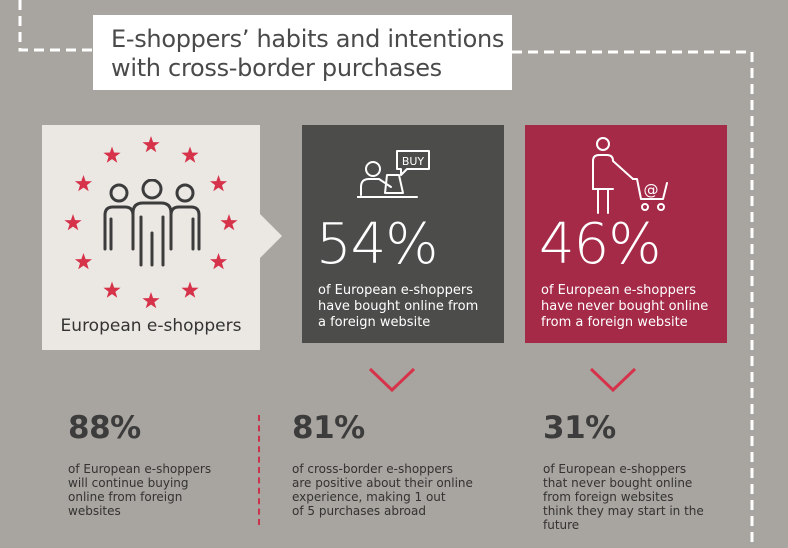 The height and width of the screenshot is (548, 788). I want to click on title-line-2: with cross-border purchases, so click(276, 68).